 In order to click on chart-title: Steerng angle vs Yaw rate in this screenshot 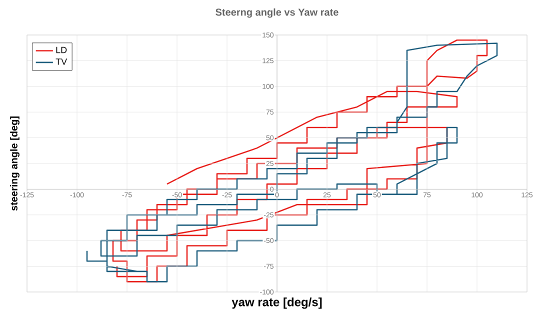, I will do `click(277, 13)`.